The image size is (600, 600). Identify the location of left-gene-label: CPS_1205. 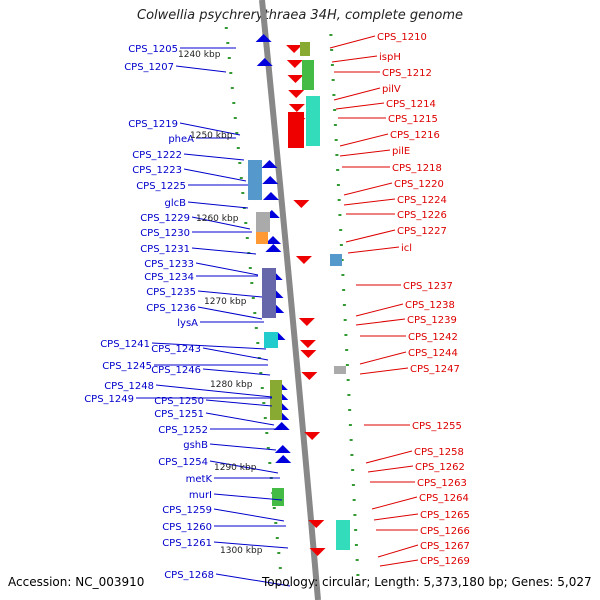
(153, 49).